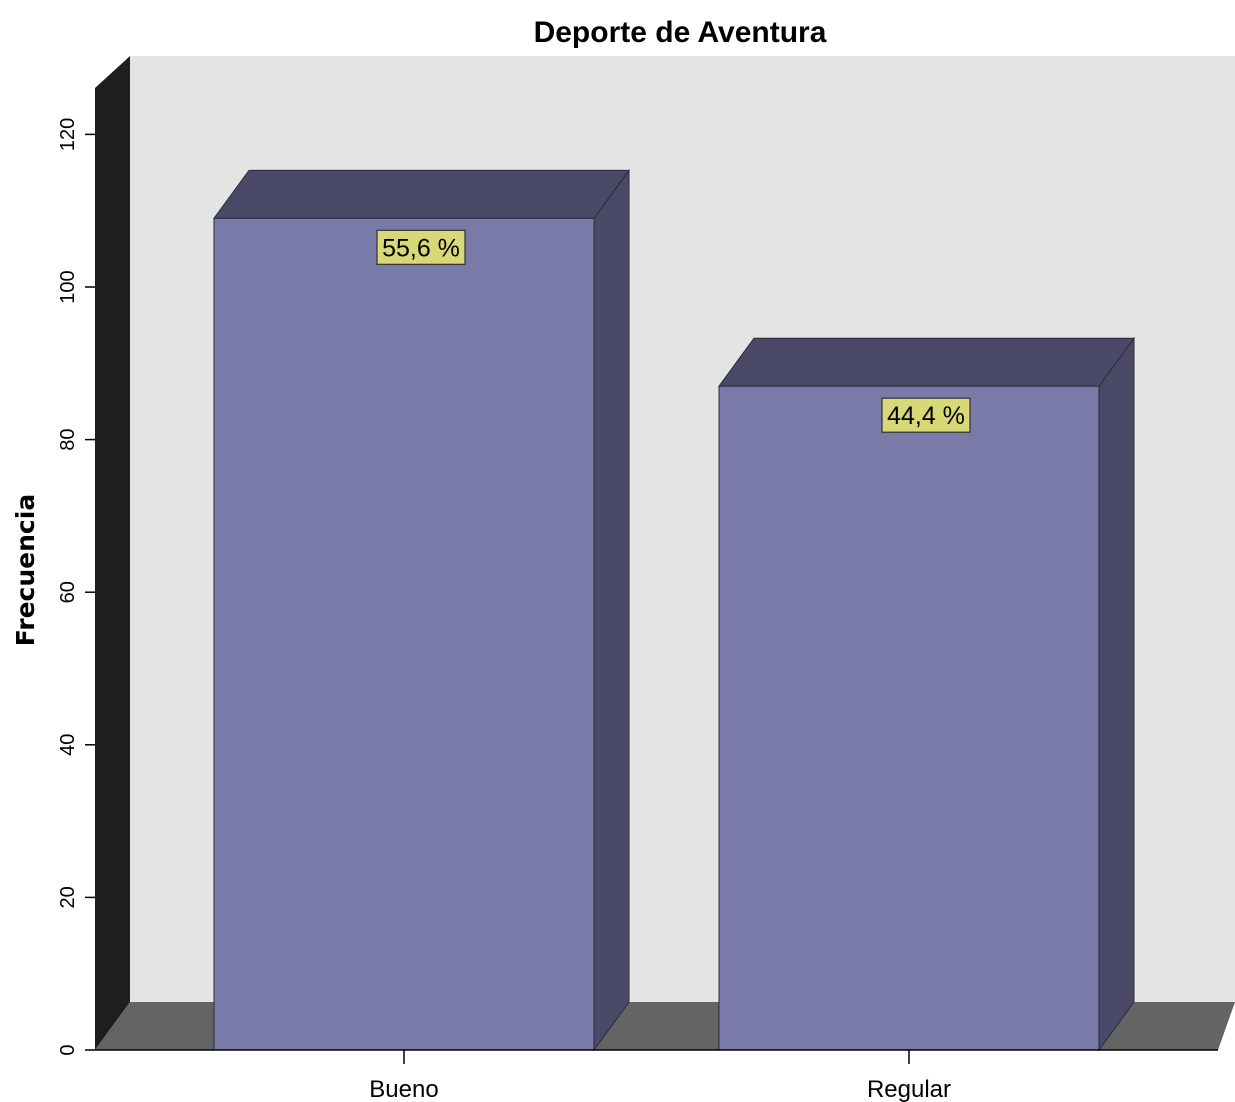 This screenshot has width=1235, height=1102. What do you see at coordinates (68, 439) in the screenshot?
I see `y-tick-label: 80` at bounding box center [68, 439].